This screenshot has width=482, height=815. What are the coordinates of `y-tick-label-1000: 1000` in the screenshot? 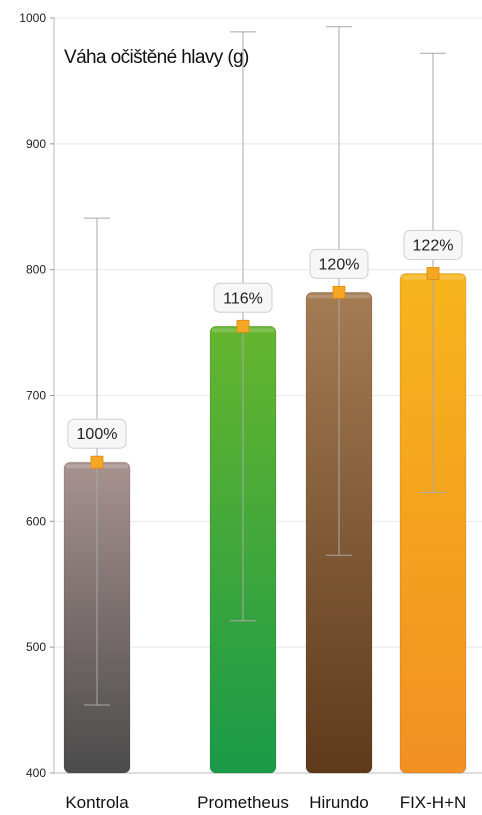 It's located at (32, 18).